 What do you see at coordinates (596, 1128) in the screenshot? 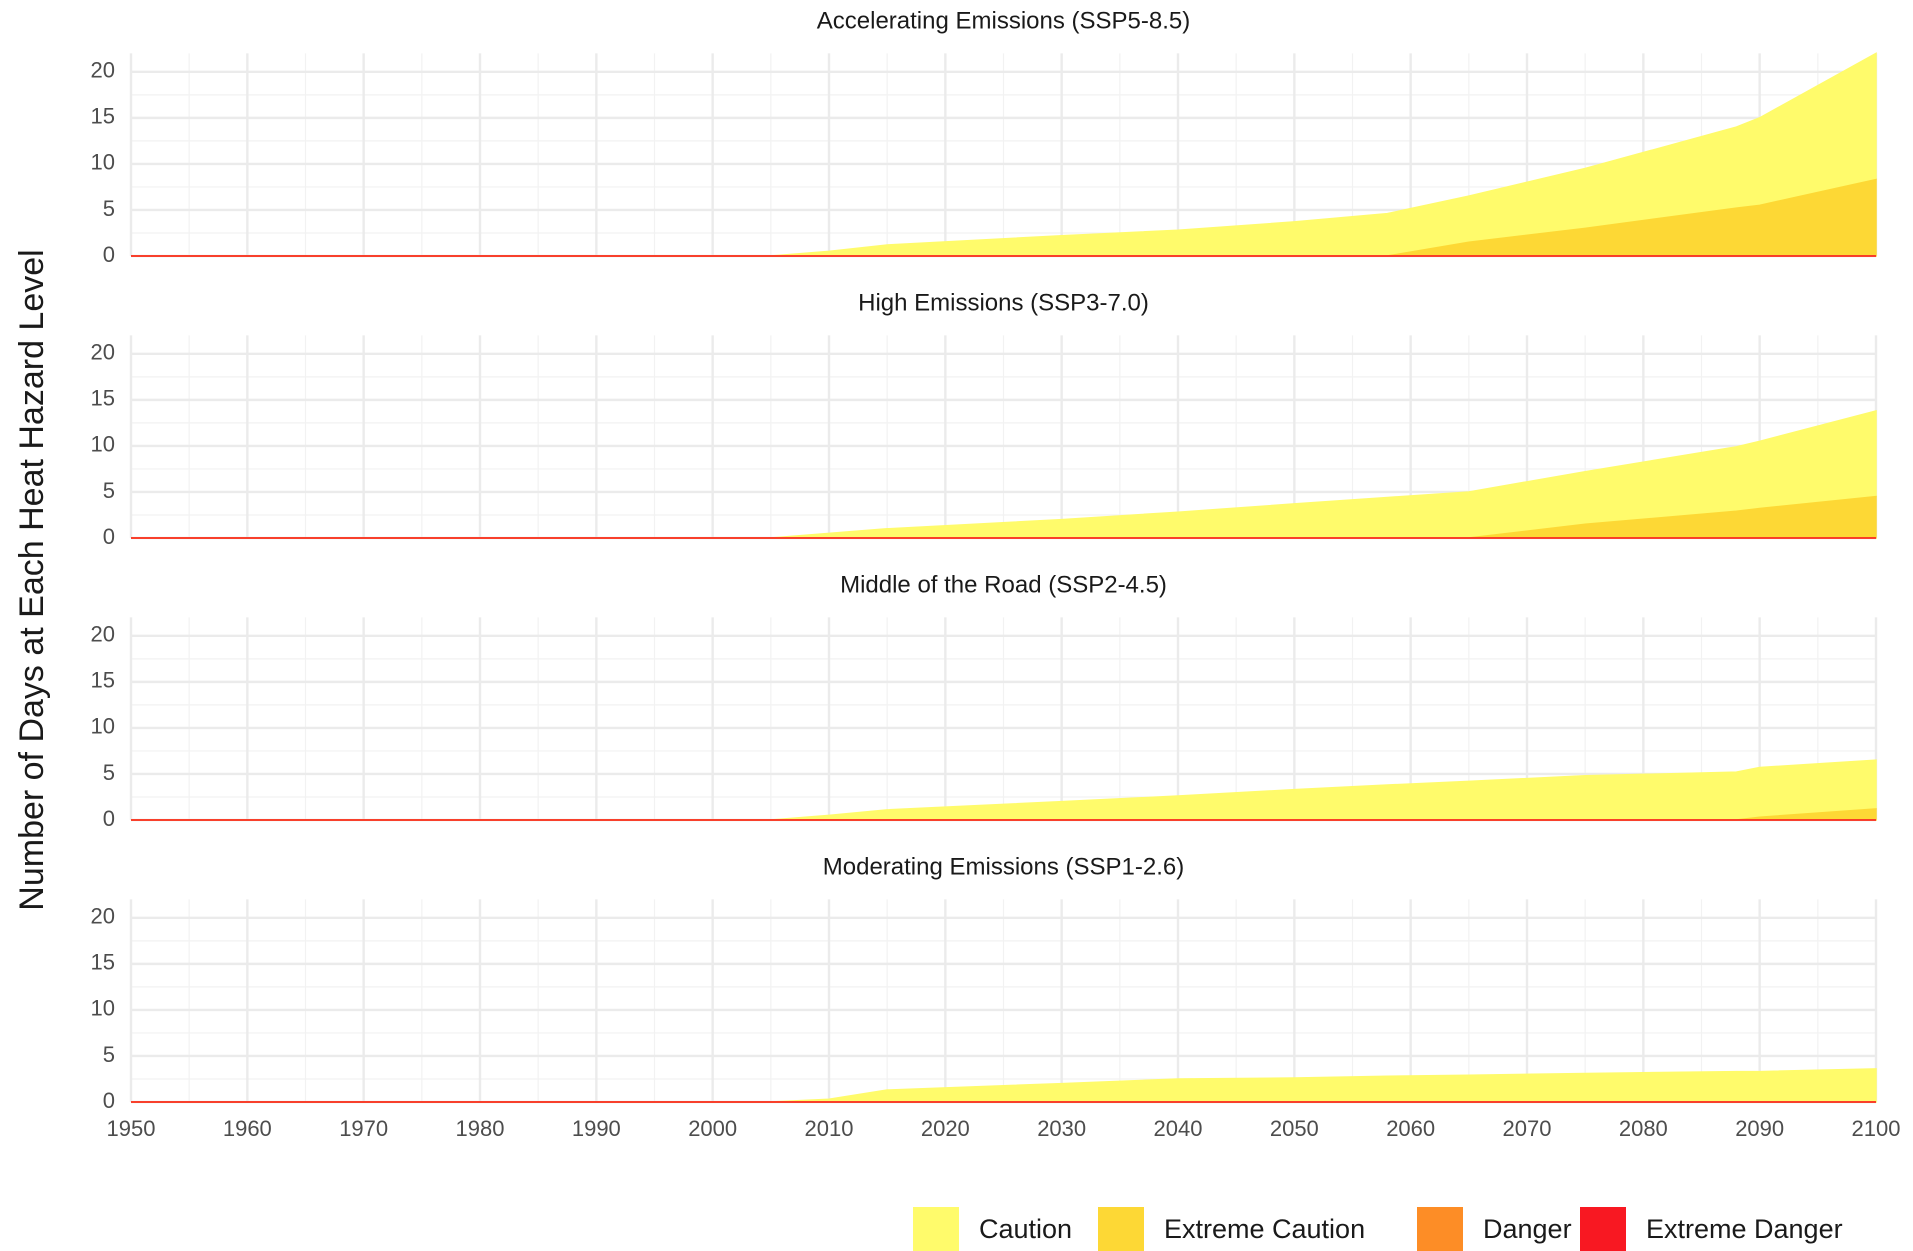
I see `x-tick-label: 1990` at bounding box center [596, 1128].